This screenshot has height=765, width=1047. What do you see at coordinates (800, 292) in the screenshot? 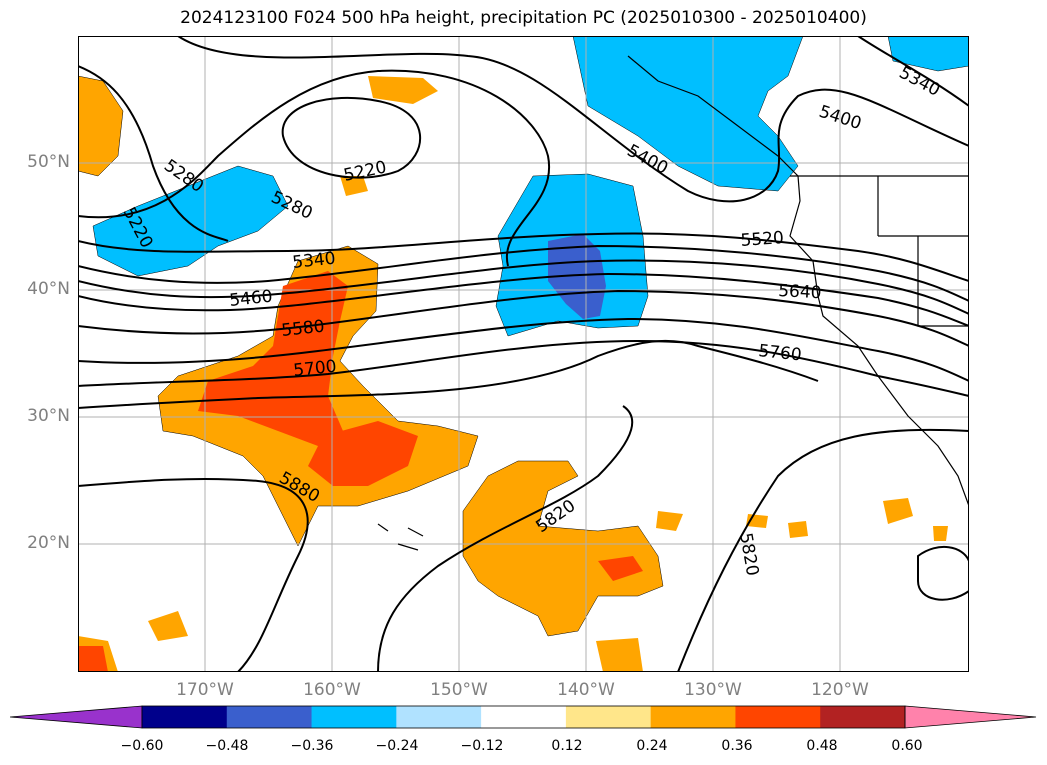
I see `contour-label: 5640` at bounding box center [800, 292].